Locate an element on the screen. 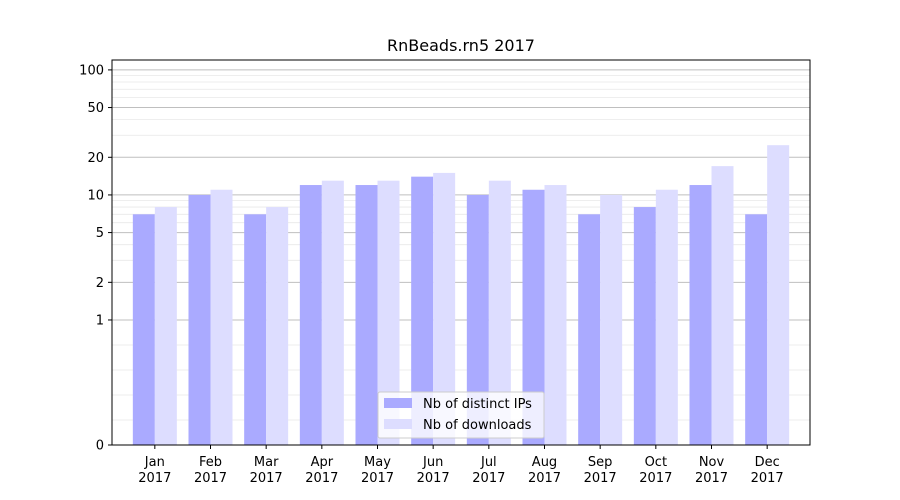 The image size is (900, 500). x-tick-label-month: Oct is located at coordinates (656, 462).